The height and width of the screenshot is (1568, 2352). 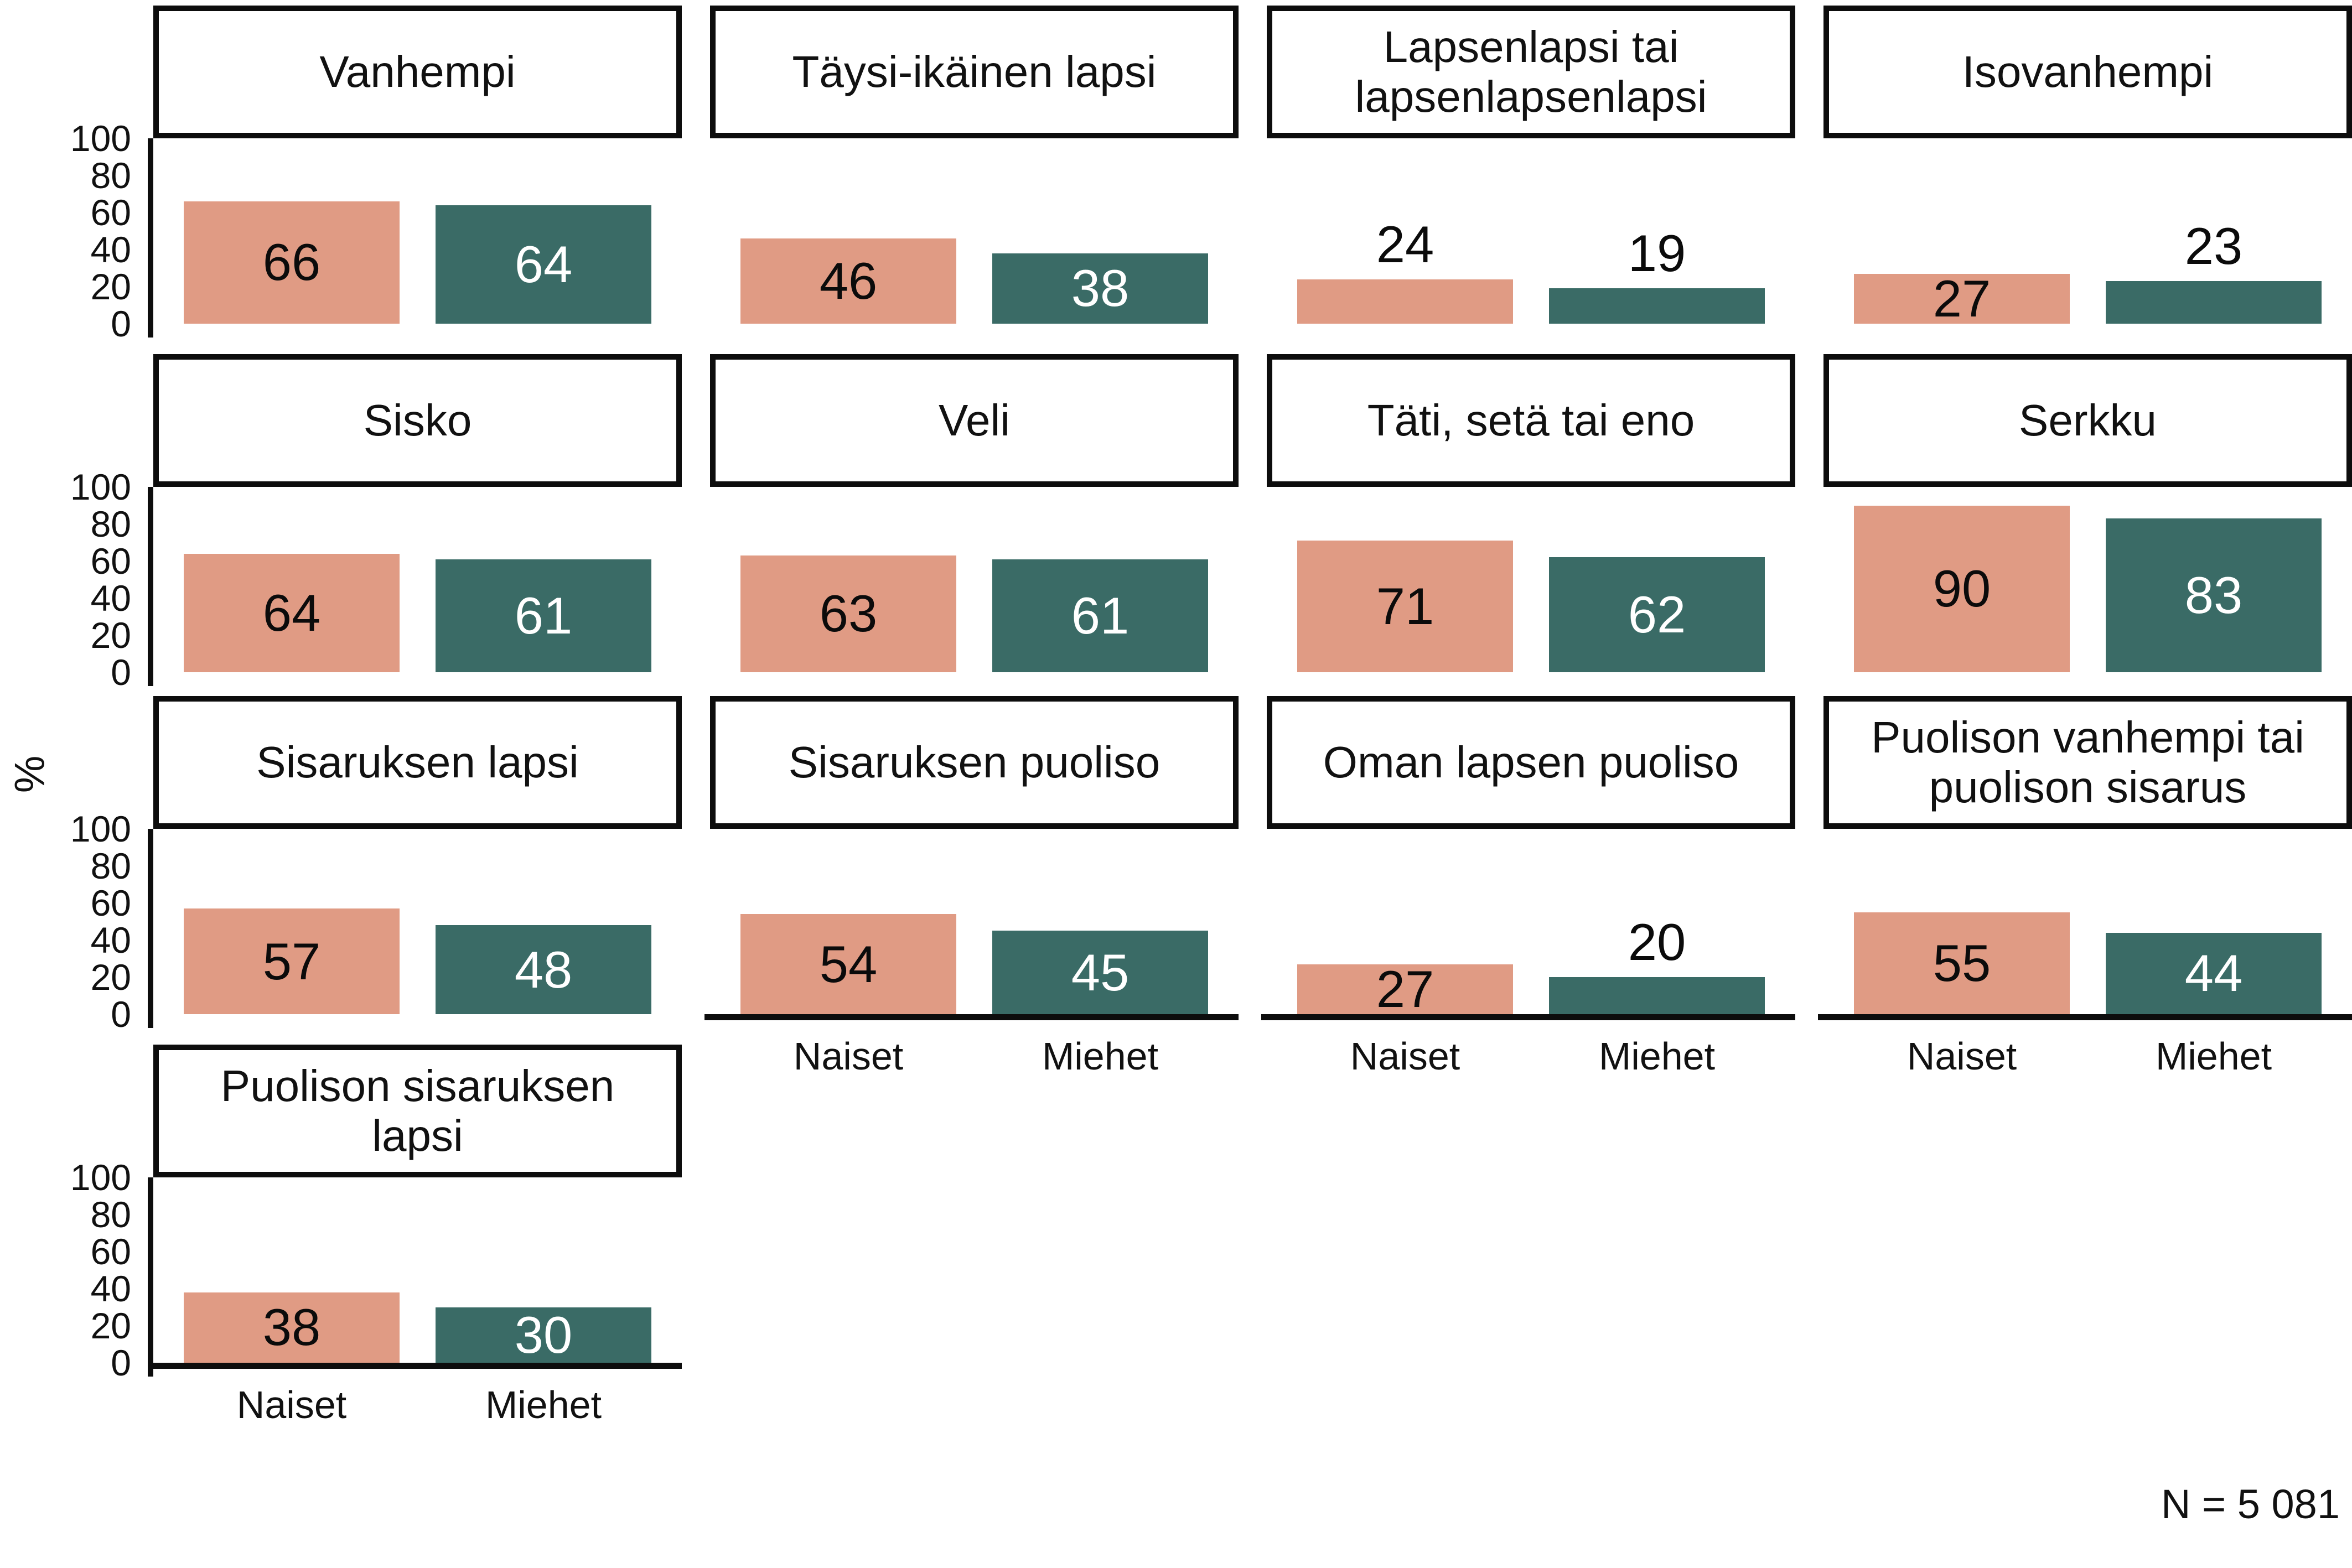 I want to click on bar-value-label: 83, so click(x=2213, y=595).